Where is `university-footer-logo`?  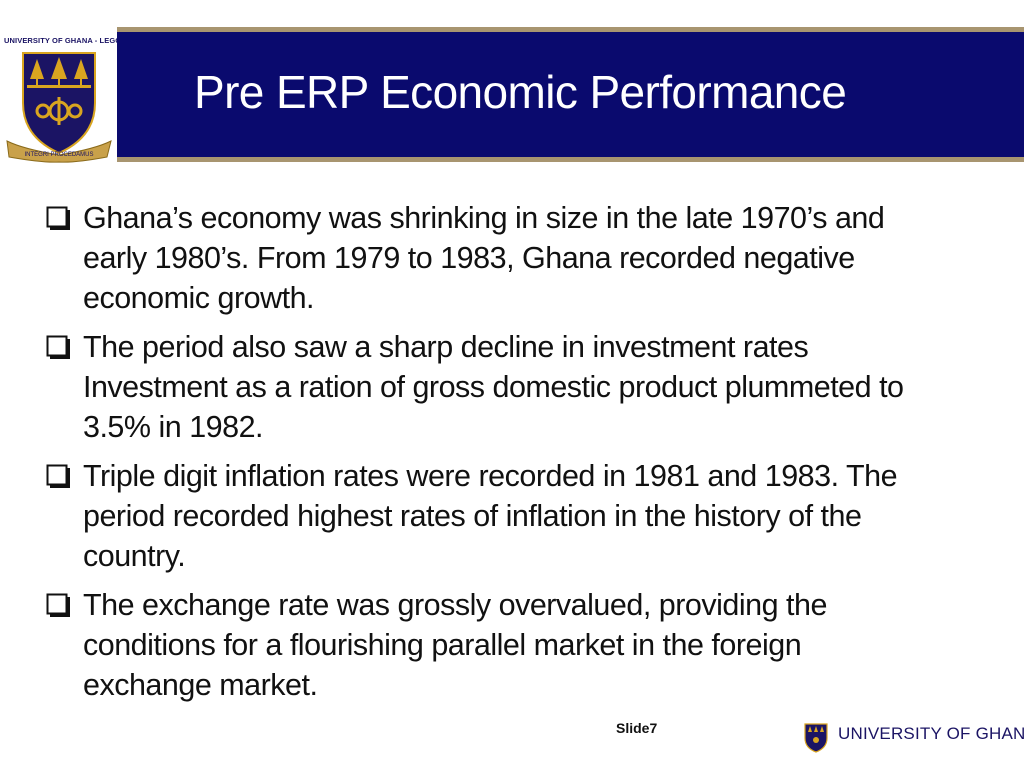 university-footer-logo is located at coordinates (816, 738).